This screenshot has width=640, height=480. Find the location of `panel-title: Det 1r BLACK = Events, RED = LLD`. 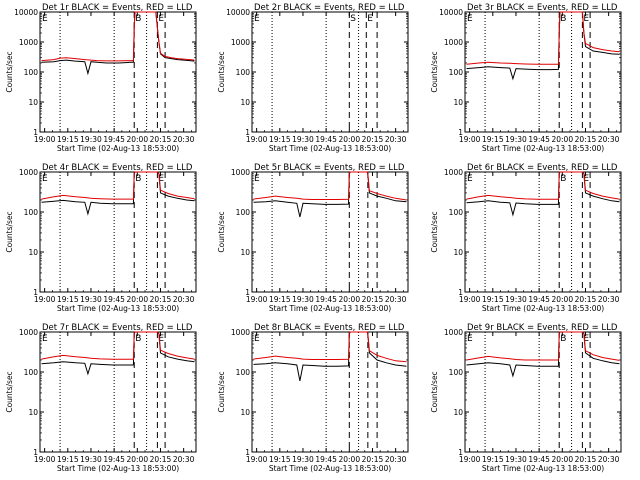

panel-title: Det 1r BLACK = Events, RED = LLD is located at coordinates (117, 8).